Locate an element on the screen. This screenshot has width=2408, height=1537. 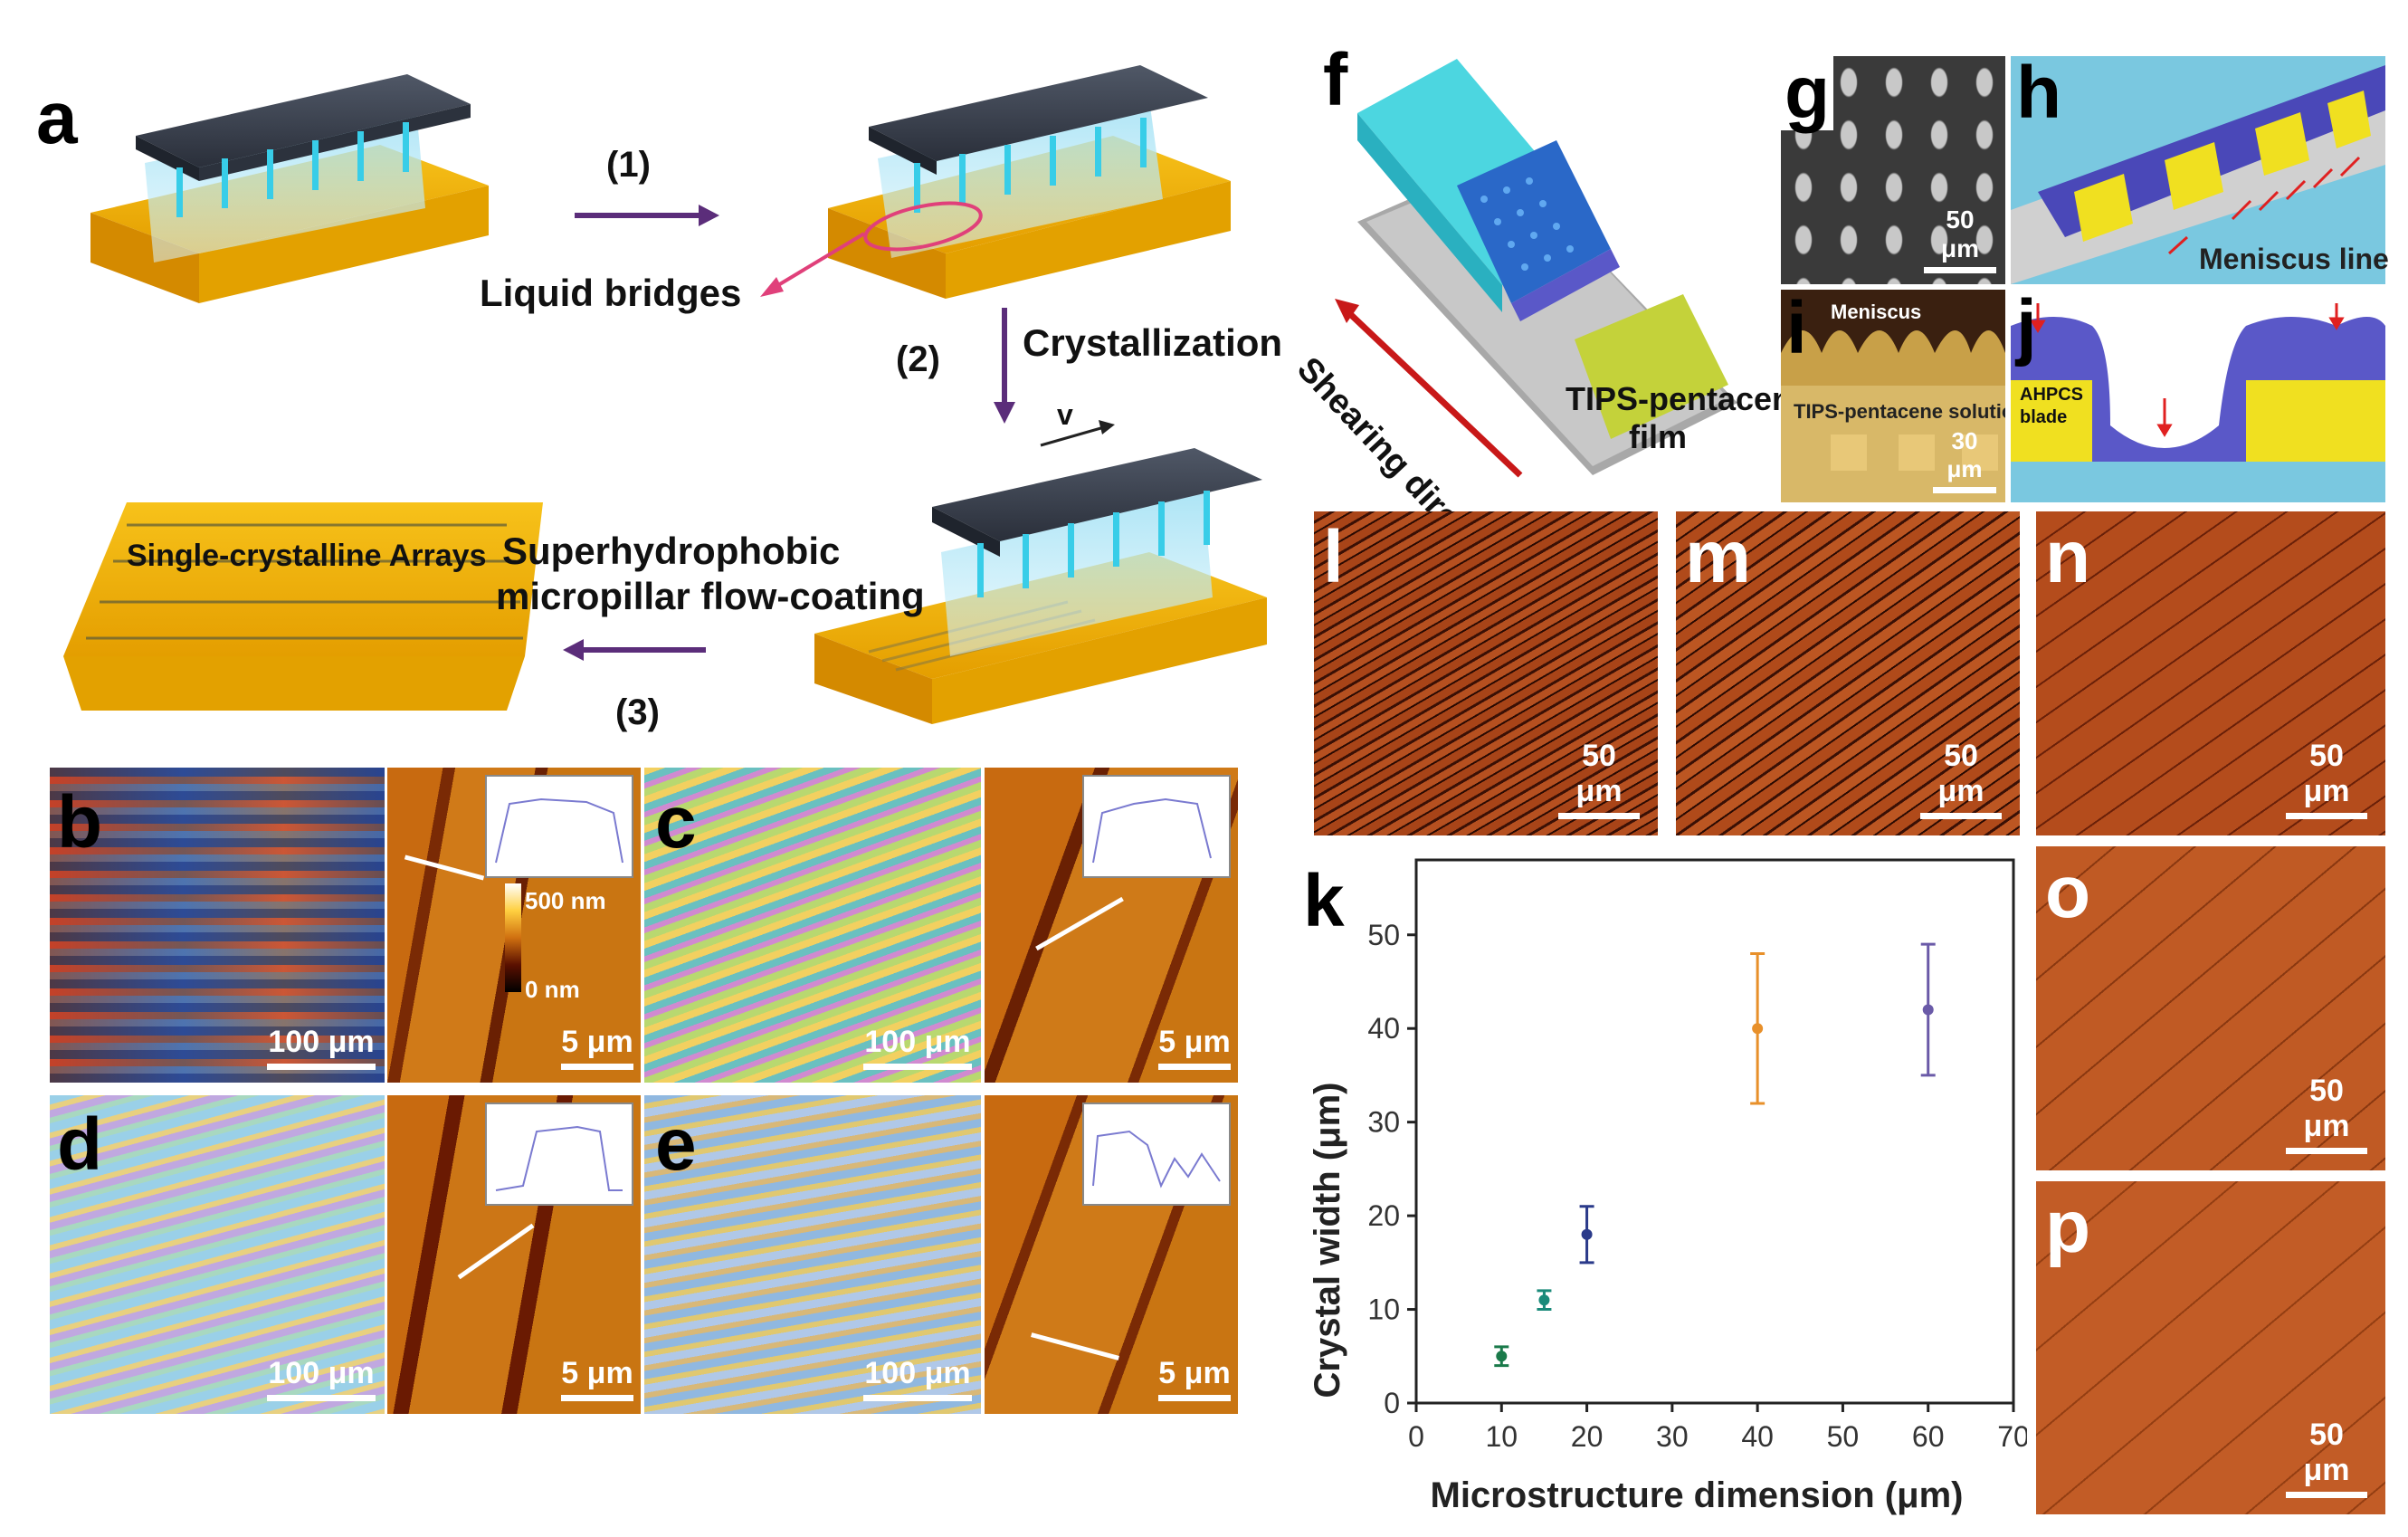
x-tick-label: 40 is located at coordinates (1758, 1436).